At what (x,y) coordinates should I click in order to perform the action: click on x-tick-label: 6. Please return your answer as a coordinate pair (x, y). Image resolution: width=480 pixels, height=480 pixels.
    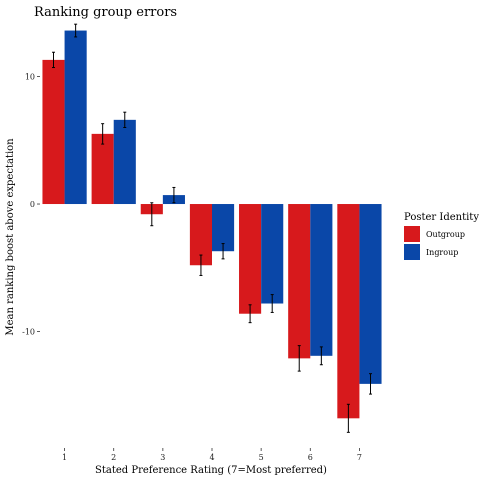
    Looking at the image, I should click on (310, 457).